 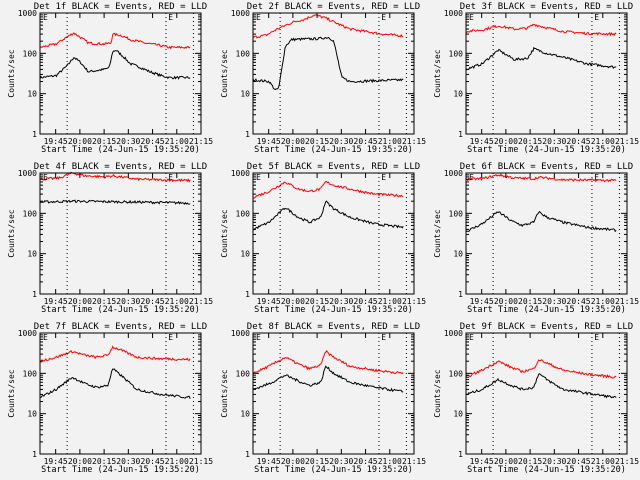 I want to click on panel-title: Det 3f BLACK = Events, RED = LLD, so click(x=546, y=7).